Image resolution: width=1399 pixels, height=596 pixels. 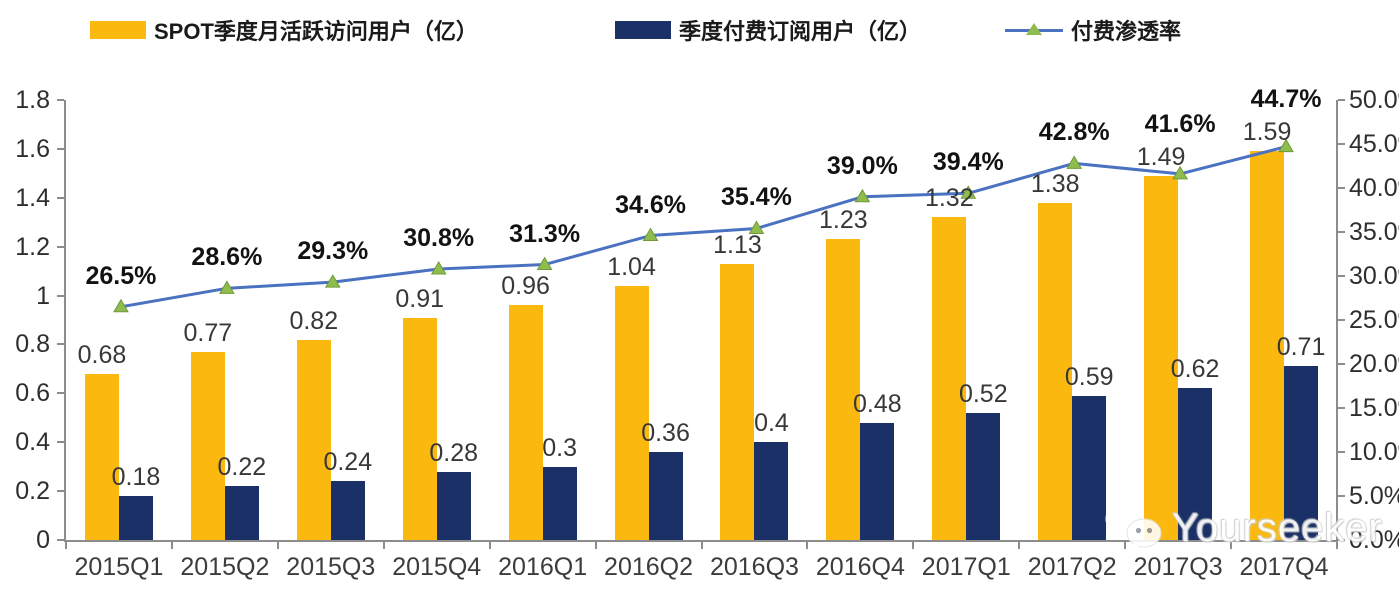 I want to click on y-axis-right-tick-label: 30.0%, so click(x=1374, y=276).